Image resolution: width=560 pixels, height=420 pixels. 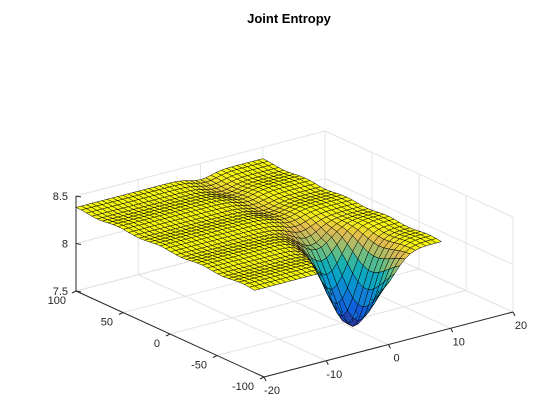 What do you see at coordinates (157, 344) in the screenshot?
I see `y-tick-label: 0` at bounding box center [157, 344].